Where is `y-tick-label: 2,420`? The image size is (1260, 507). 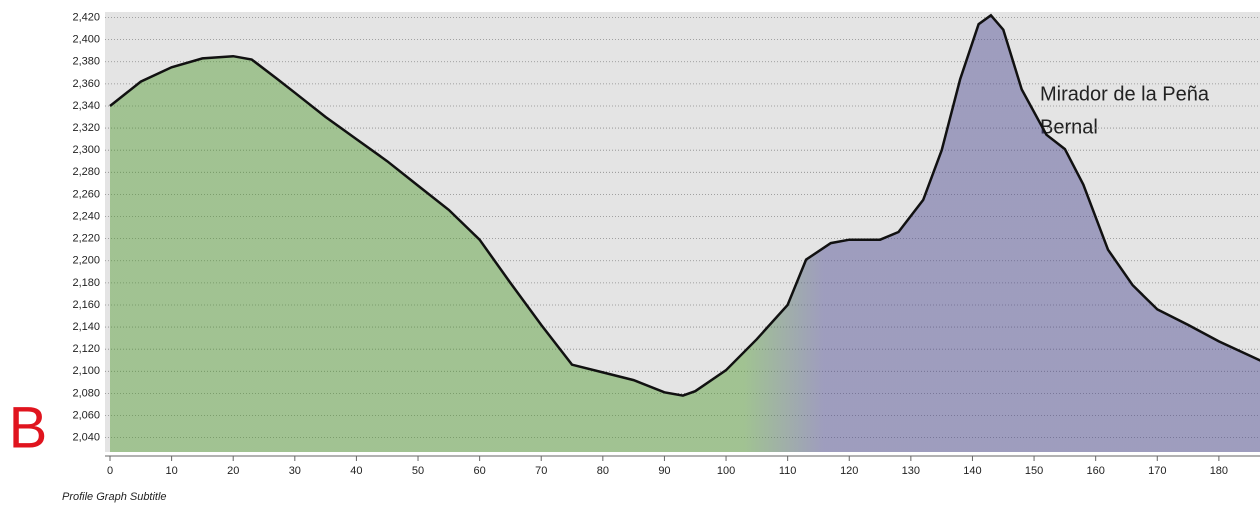
y-tick-label: 2,420 is located at coordinates (86, 17).